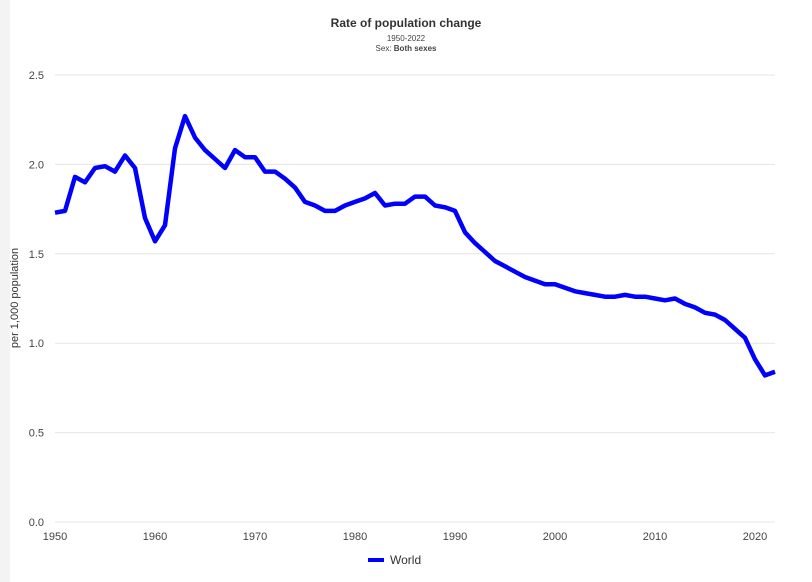 Image resolution: width=812 pixels, height=582 pixels. I want to click on legend: World, so click(394, 560).